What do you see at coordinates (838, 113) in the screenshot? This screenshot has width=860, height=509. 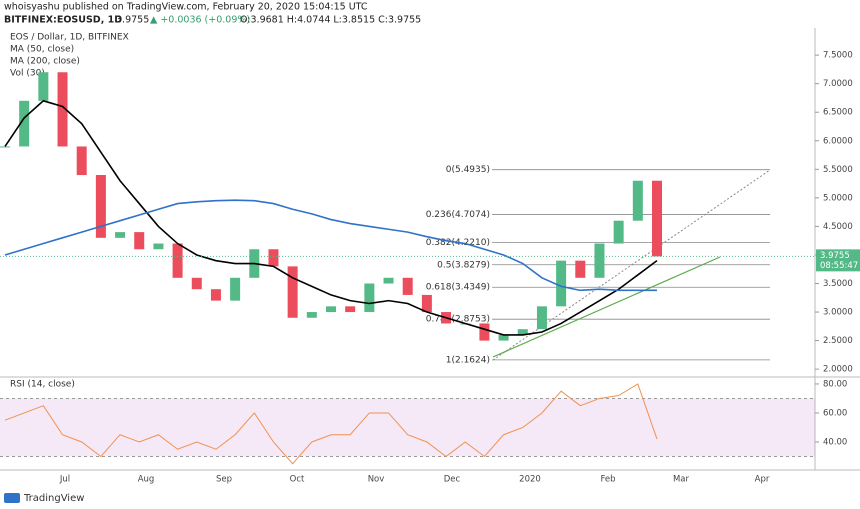 I see `y-tick-label: 6.5000` at bounding box center [838, 113].